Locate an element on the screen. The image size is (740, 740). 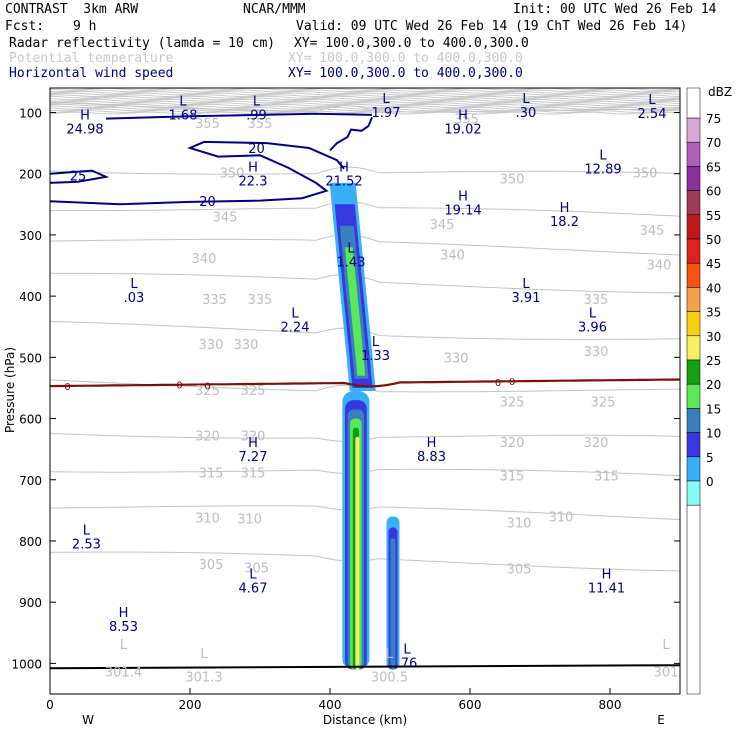
colorbar-level-label: 30 is located at coordinates (713, 337).